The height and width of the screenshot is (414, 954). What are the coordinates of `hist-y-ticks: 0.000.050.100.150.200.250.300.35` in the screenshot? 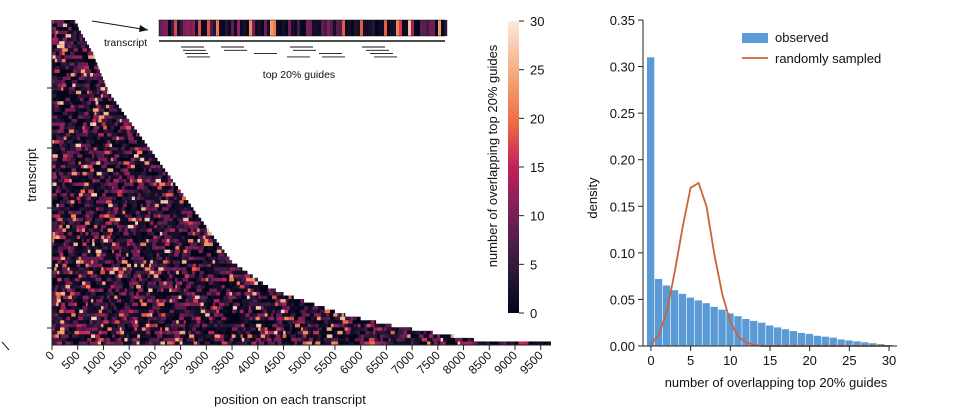 It's located at (626, 183).